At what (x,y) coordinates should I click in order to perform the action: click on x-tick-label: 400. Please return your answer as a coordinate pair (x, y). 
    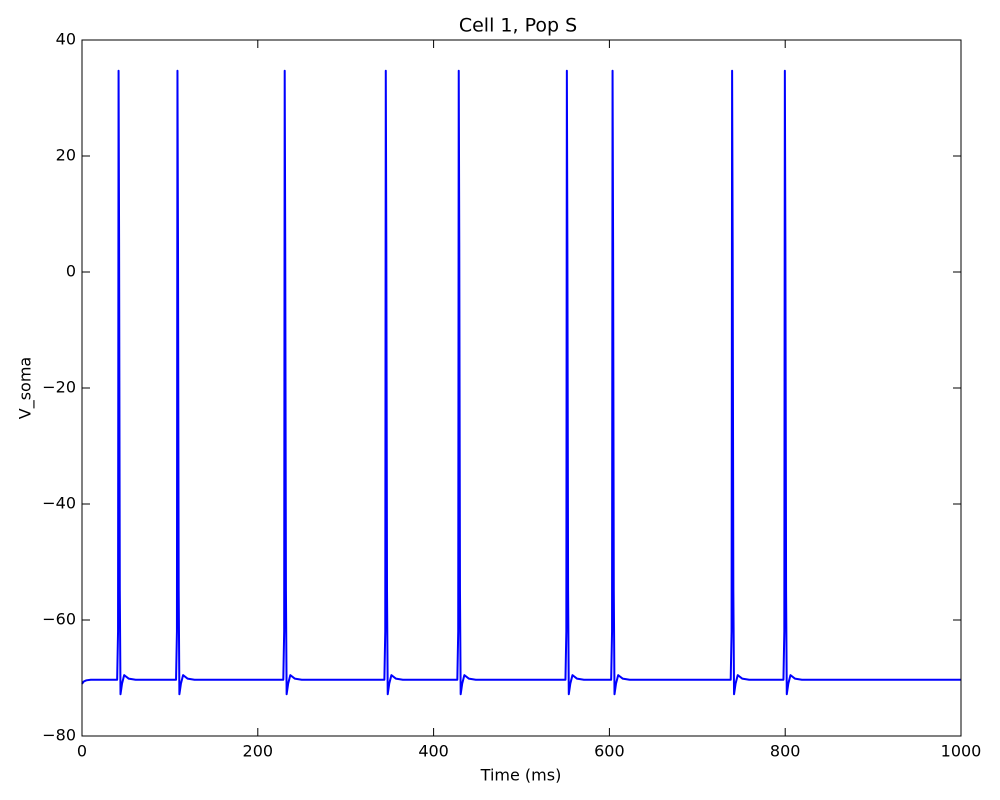
    Looking at the image, I should click on (433, 751).